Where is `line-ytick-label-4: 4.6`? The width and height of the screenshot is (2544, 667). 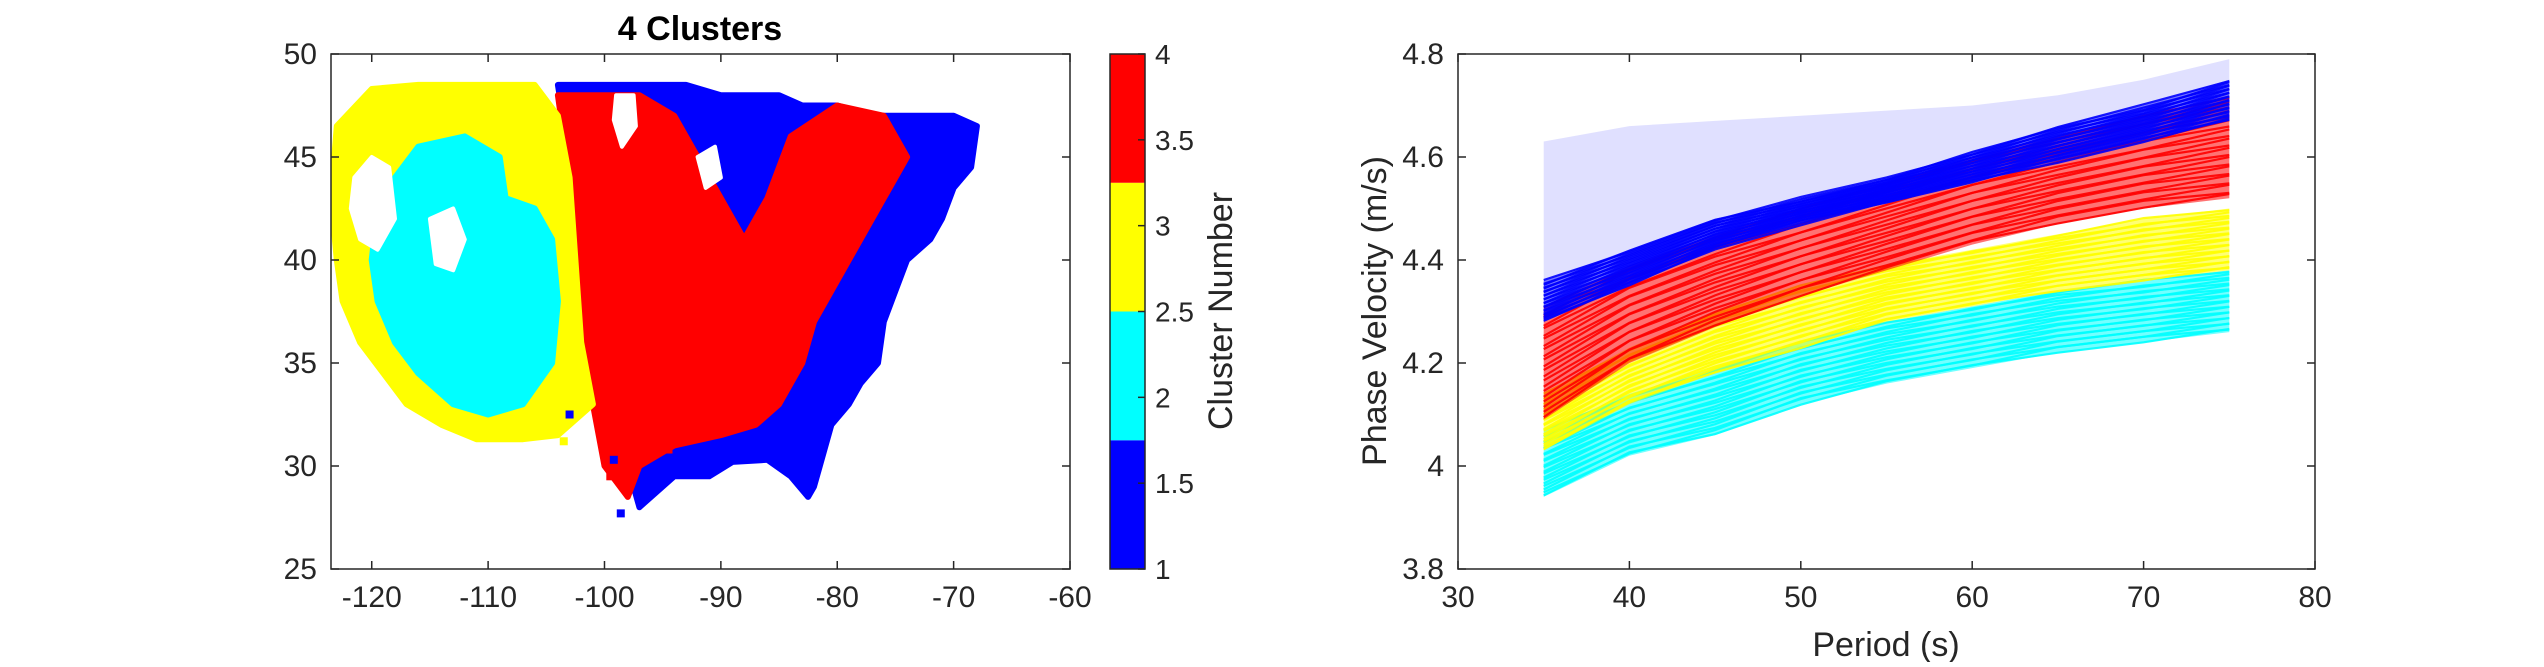
line-ytick-label-4: 4.6 is located at coordinates (1423, 157).